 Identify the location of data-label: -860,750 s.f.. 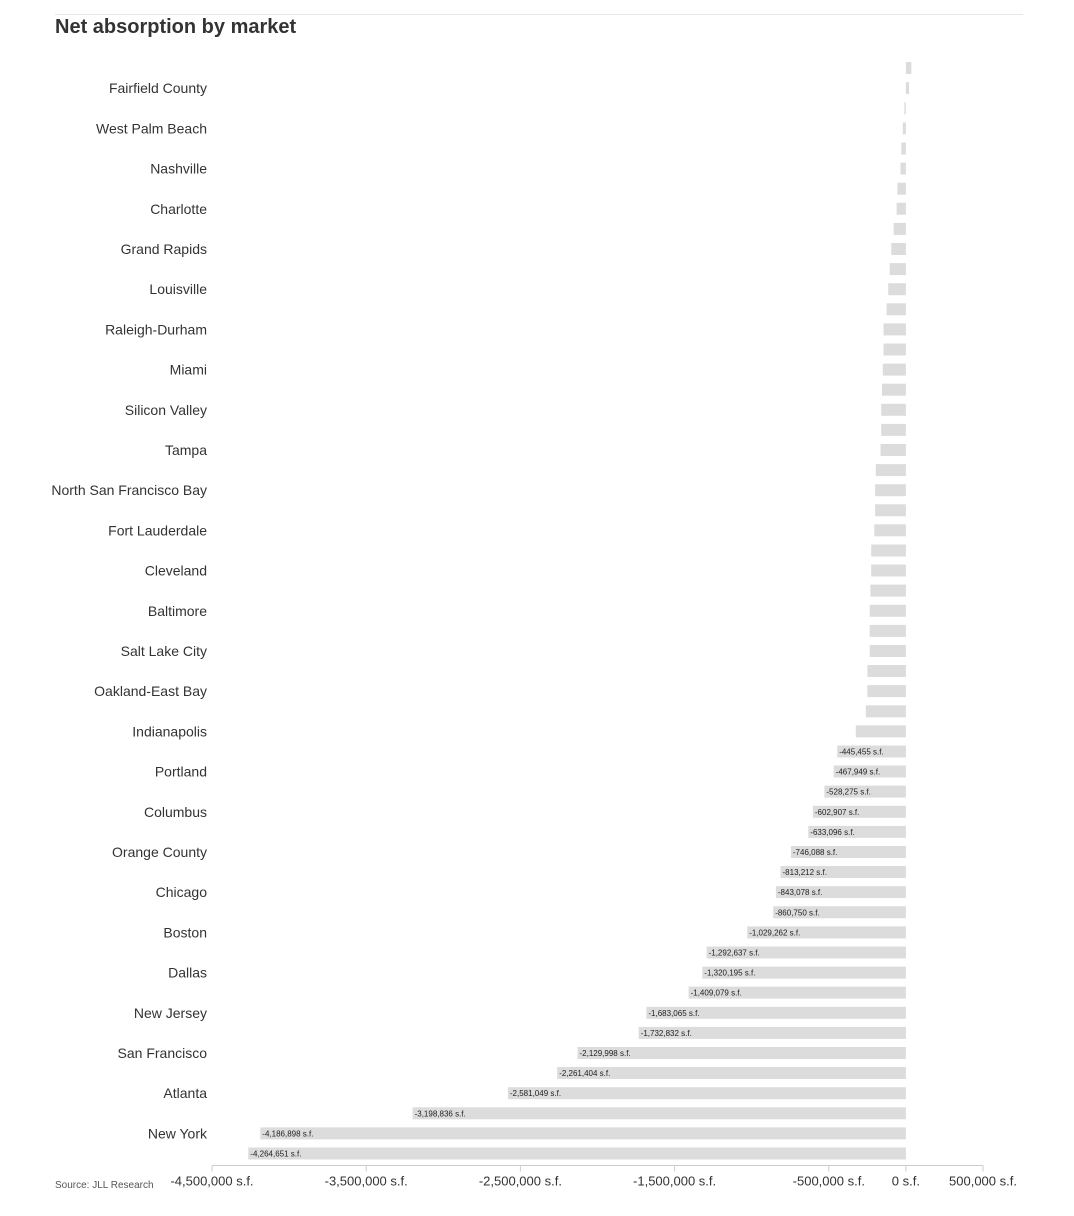
(797, 912).